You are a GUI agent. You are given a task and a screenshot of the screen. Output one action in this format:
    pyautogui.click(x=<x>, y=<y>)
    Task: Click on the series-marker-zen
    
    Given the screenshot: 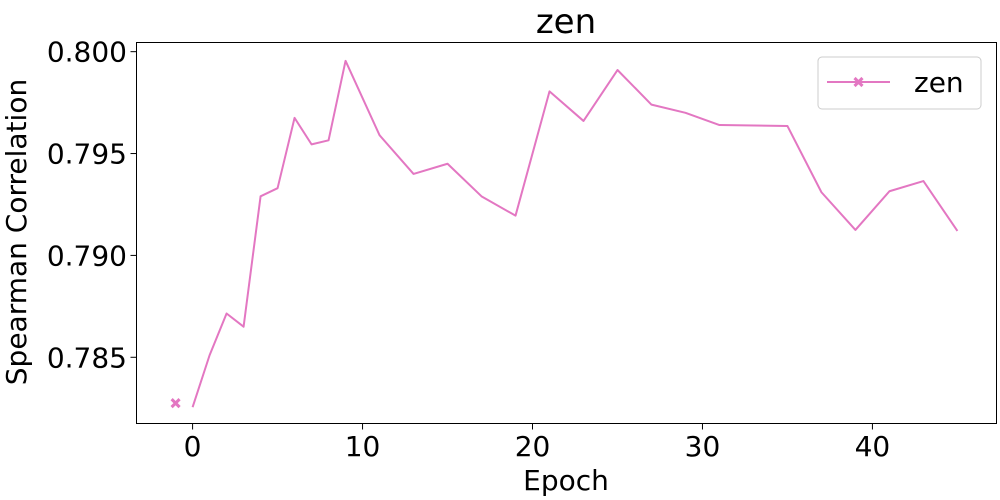 What is the action you would take?
    pyautogui.click(x=175, y=403)
    